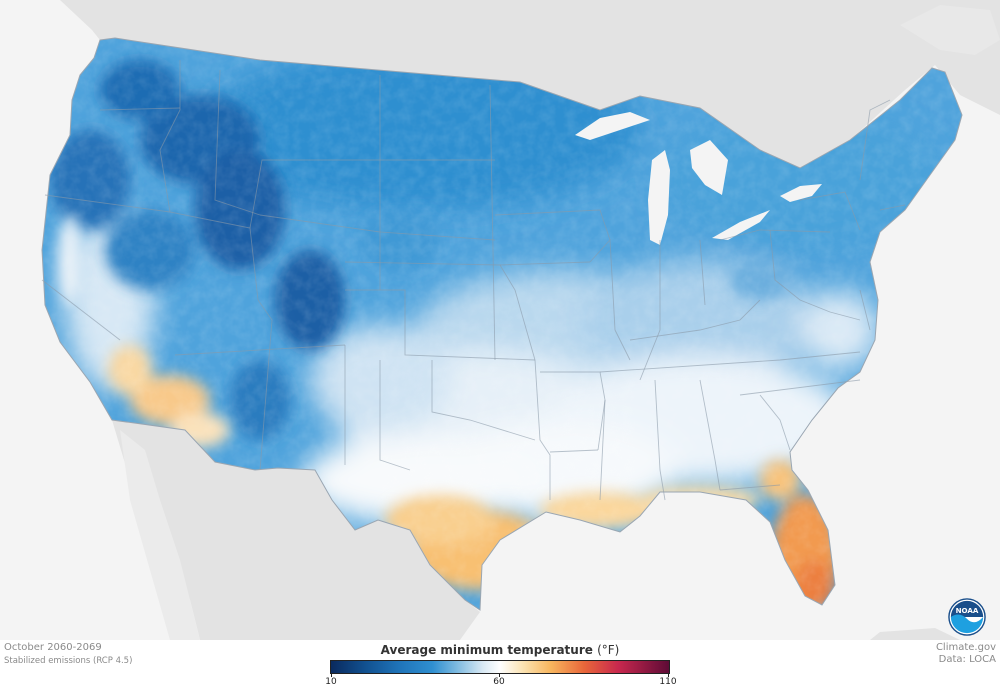 This screenshot has height=690, width=1000. I want to click on lake-huron, so click(709, 167).